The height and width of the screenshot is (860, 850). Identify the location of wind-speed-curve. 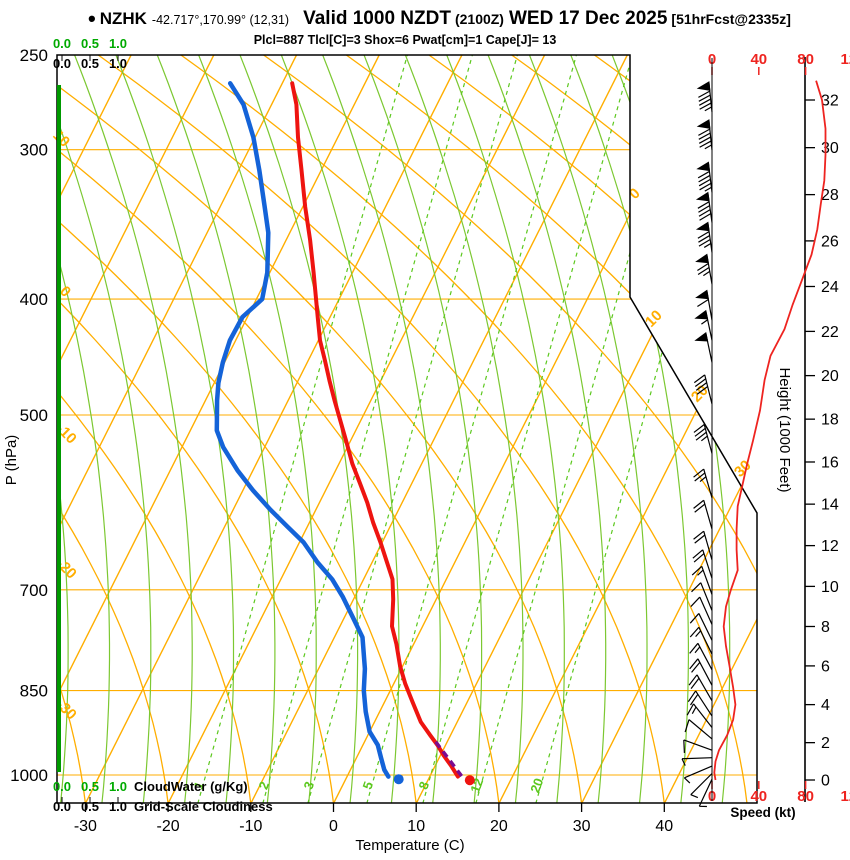
(770, 430).